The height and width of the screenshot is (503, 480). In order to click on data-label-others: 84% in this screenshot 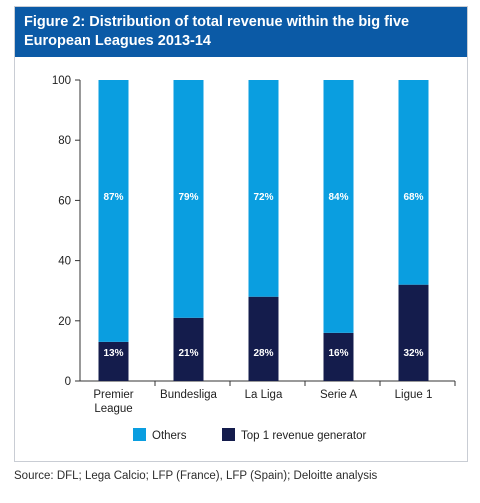, I will do `click(338, 197)`.